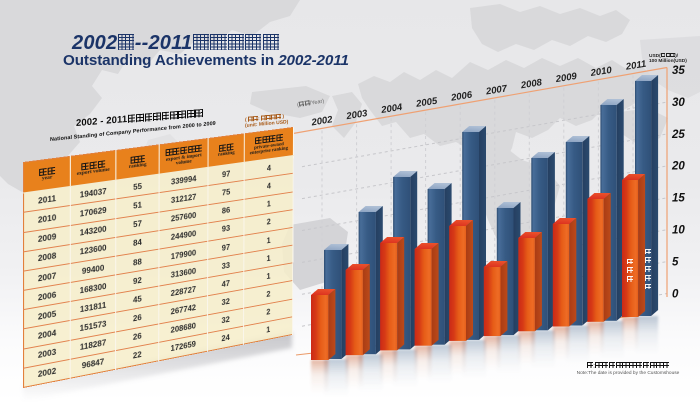  Describe the element at coordinates (678, 167) in the screenshot. I see `svg-text: 20` at that location.